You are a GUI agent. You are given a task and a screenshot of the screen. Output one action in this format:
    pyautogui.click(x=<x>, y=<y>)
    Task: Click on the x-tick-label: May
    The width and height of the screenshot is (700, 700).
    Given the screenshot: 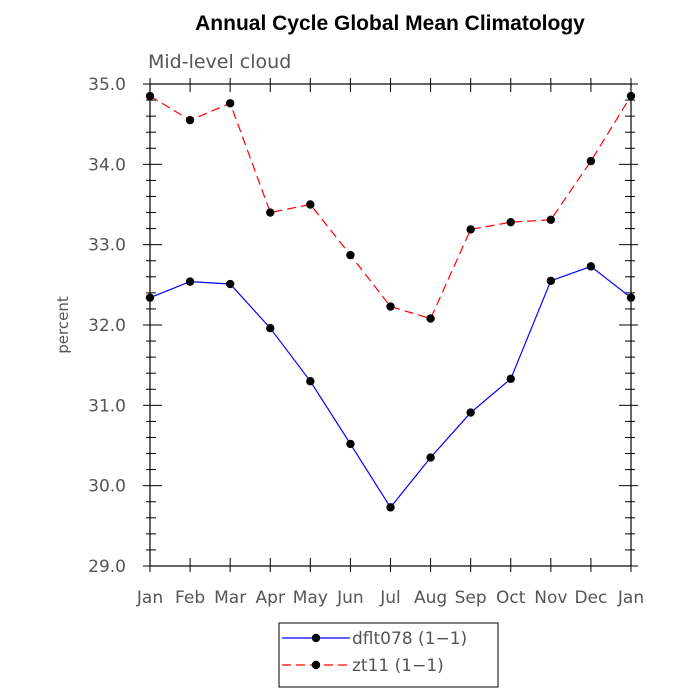 What is the action you would take?
    pyautogui.click(x=310, y=598)
    